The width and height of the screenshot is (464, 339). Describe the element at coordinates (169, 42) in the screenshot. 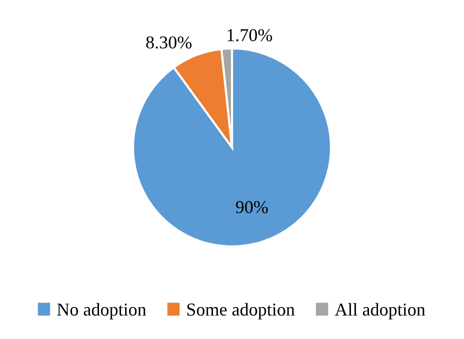

I see `data-label: 8.30%` at that location.